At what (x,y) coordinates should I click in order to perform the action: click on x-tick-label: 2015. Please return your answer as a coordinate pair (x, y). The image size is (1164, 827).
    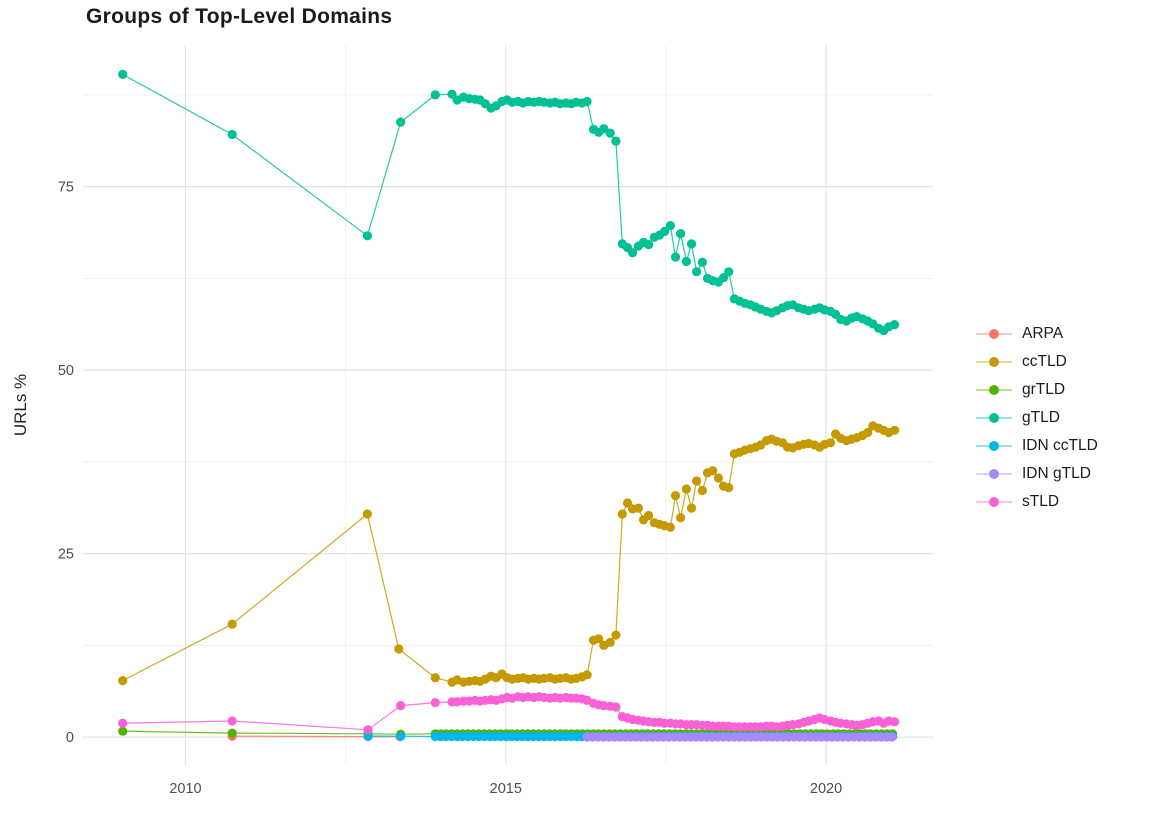
    Looking at the image, I should click on (506, 789).